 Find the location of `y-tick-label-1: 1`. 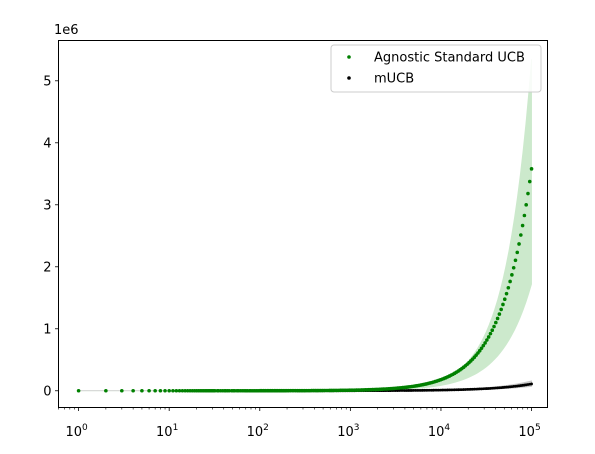

y-tick-label-1: 1 is located at coordinates (47, 329).